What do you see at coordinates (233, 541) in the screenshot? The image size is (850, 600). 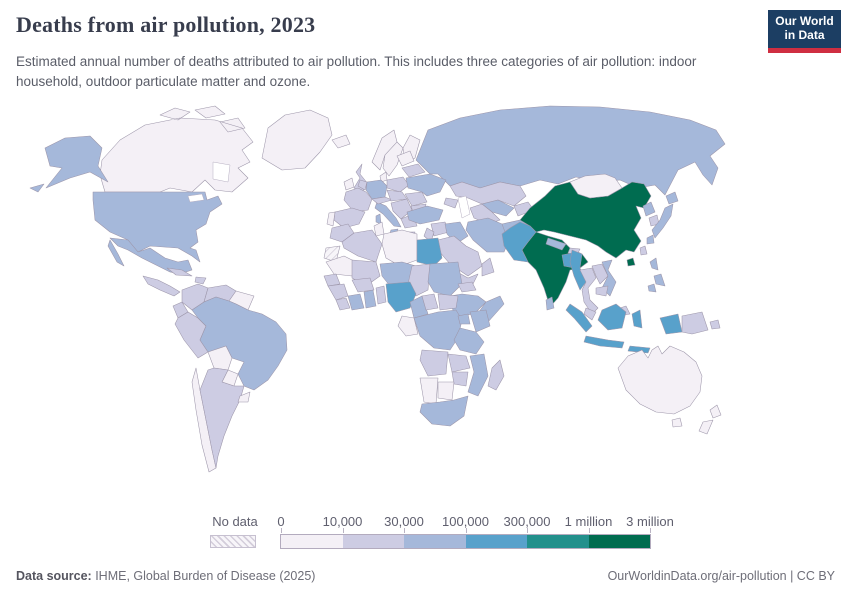 I see `legend-no-data-swatch` at bounding box center [233, 541].